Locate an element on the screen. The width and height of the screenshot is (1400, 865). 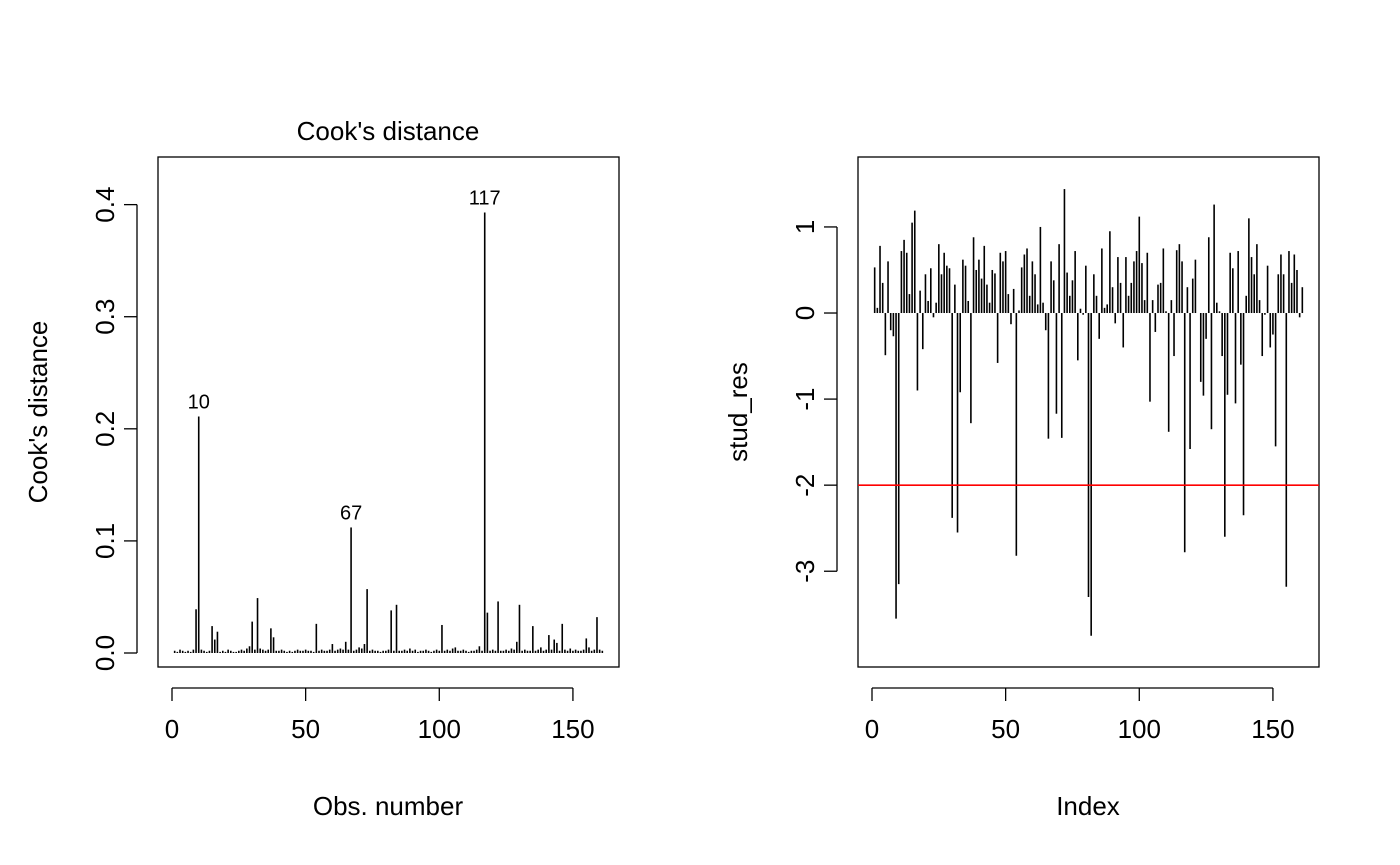
y-tick-label: -2 is located at coordinates (805, 485).